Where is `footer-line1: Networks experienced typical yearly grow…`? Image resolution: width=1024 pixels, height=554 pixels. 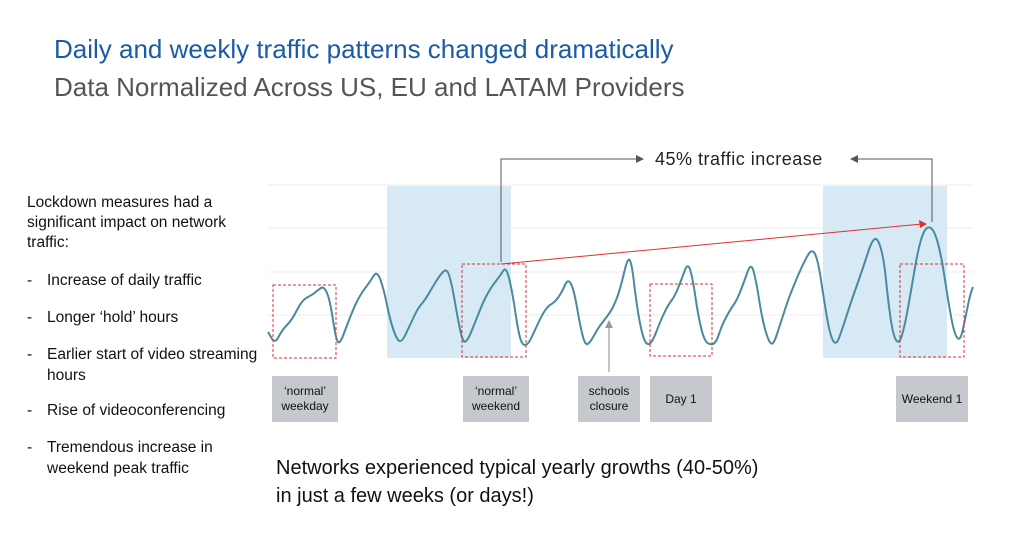
footer-line1: Networks experienced typical yearly grow… is located at coordinates (517, 468).